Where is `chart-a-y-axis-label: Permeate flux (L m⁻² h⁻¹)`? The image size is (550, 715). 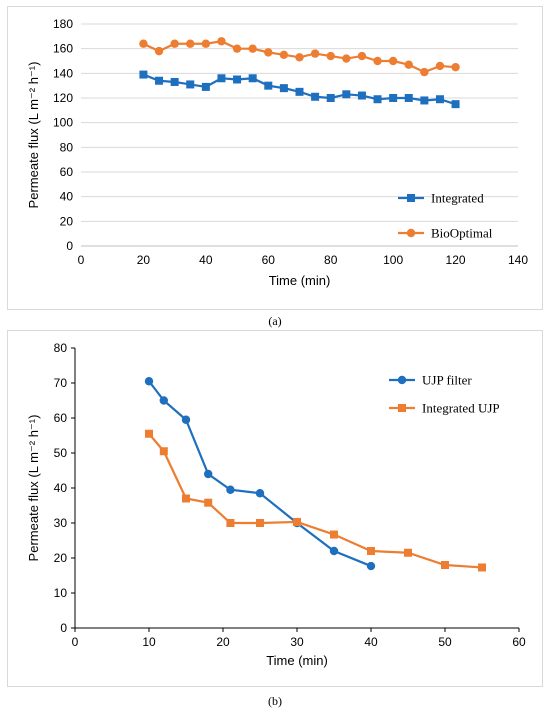
chart-a-y-axis-label: Permeate flux (L m⁻² h⁻¹) is located at coordinates (33, 135).